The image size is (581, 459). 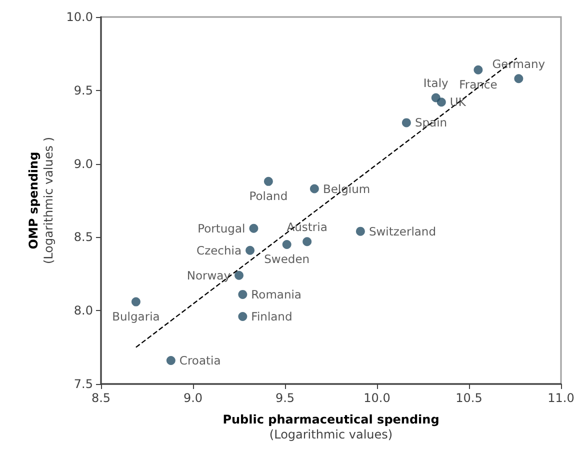 What do you see at coordinates (200, 361) in the screenshot?
I see `data-label: Croatia` at bounding box center [200, 361].